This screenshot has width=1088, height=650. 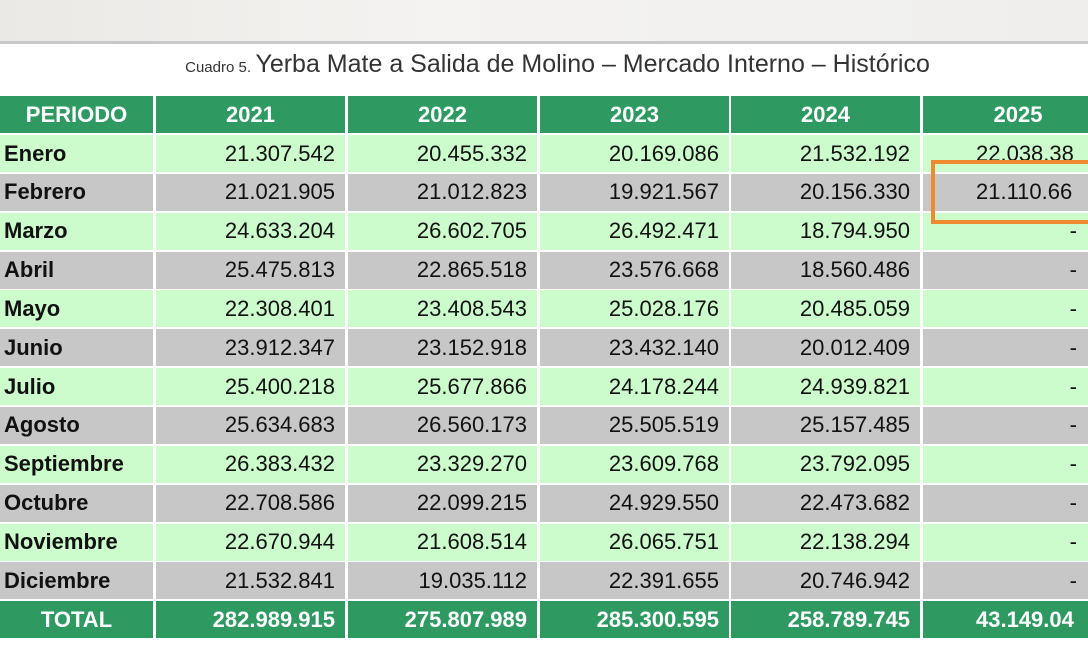 I want to click on row-label: Mayo, so click(x=76, y=309).